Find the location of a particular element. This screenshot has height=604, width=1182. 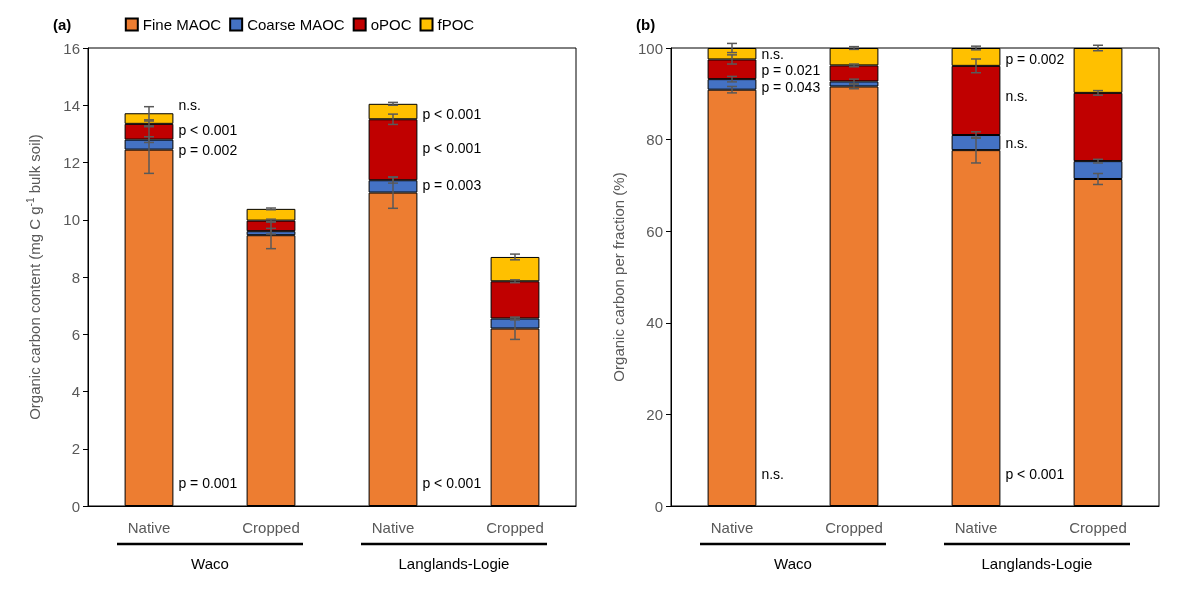

y-tick-label: 100 is located at coordinates (650, 48).